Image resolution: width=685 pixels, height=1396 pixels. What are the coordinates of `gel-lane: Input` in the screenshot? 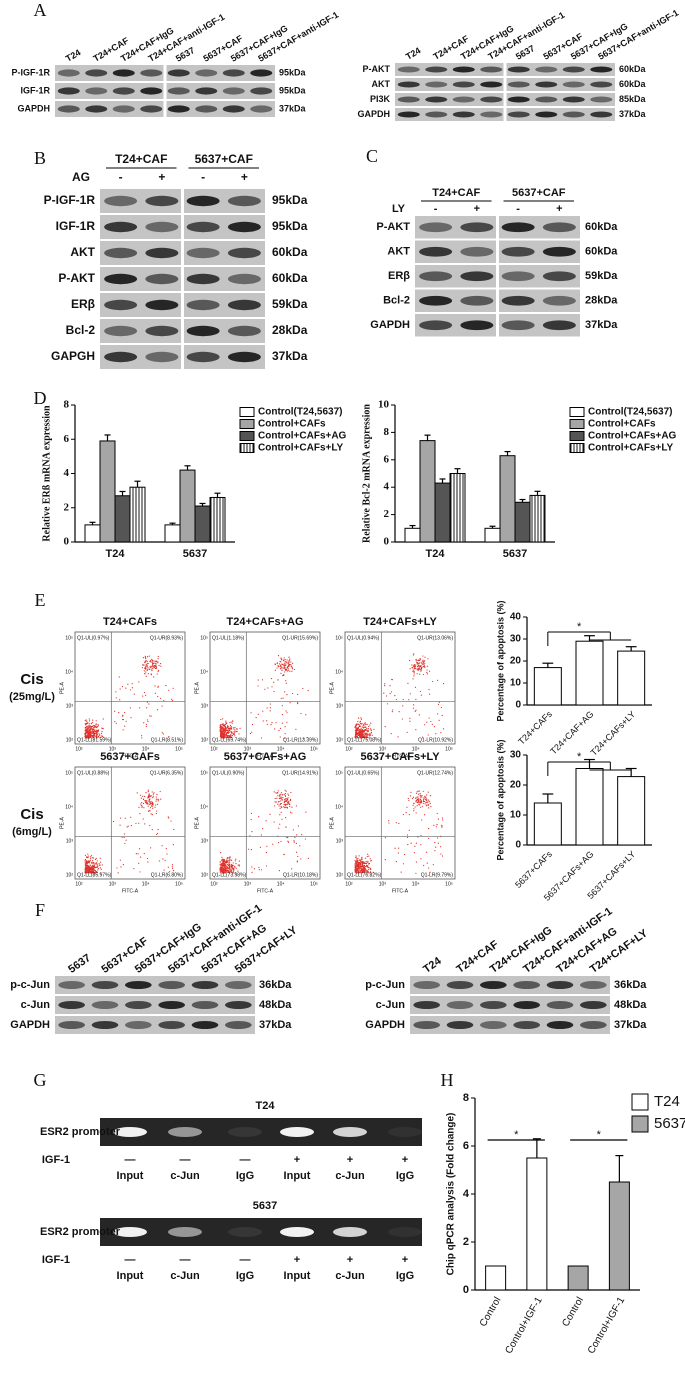 It's located at (297, 1176).